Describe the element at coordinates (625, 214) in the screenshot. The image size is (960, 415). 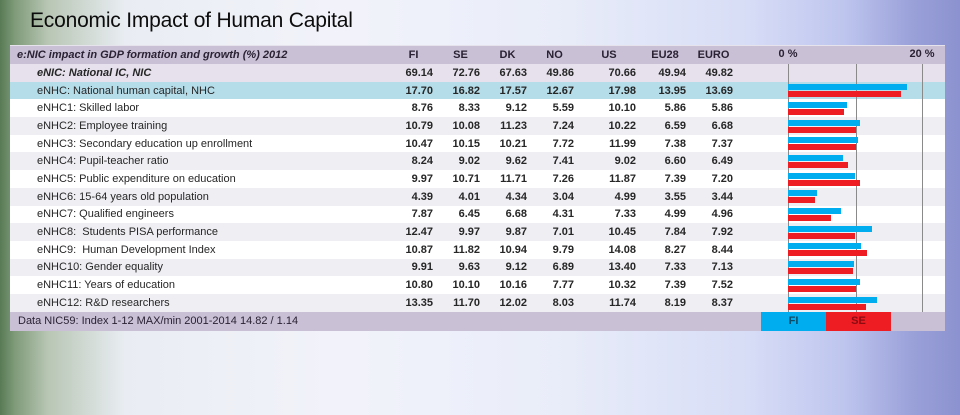
I see `cell-enhc7-us: 7.33` at that location.